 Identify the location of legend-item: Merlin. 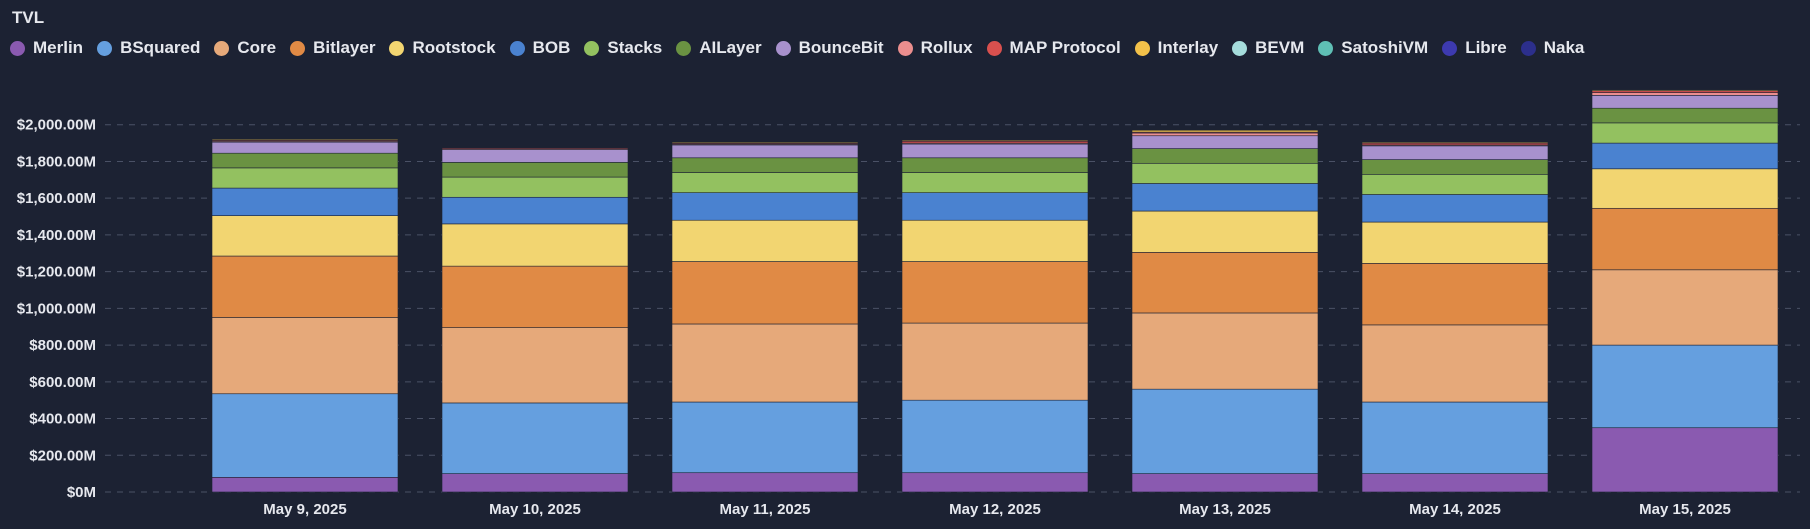
(46, 48).